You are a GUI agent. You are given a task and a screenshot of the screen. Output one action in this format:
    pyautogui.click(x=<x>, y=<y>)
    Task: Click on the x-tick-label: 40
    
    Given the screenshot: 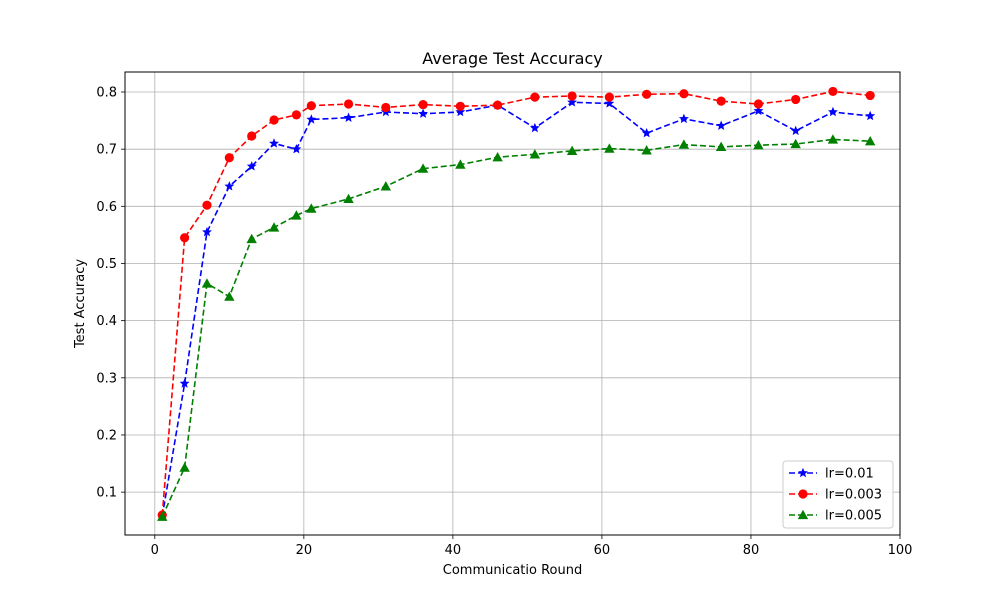 What is the action you would take?
    pyautogui.click(x=453, y=550)
    